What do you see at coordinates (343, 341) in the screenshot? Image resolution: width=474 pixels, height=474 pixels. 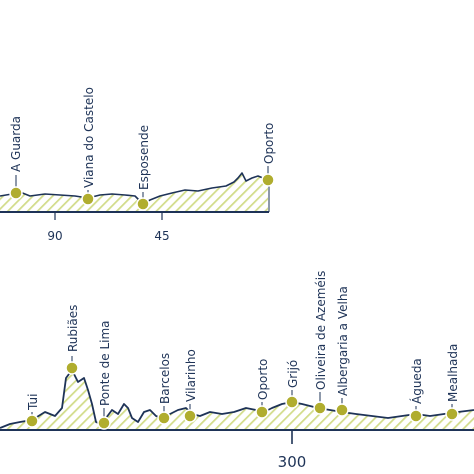 I see `stop-label-albergaria-a-velha: Albergaria a Velha` at bounding box center [343, 341].